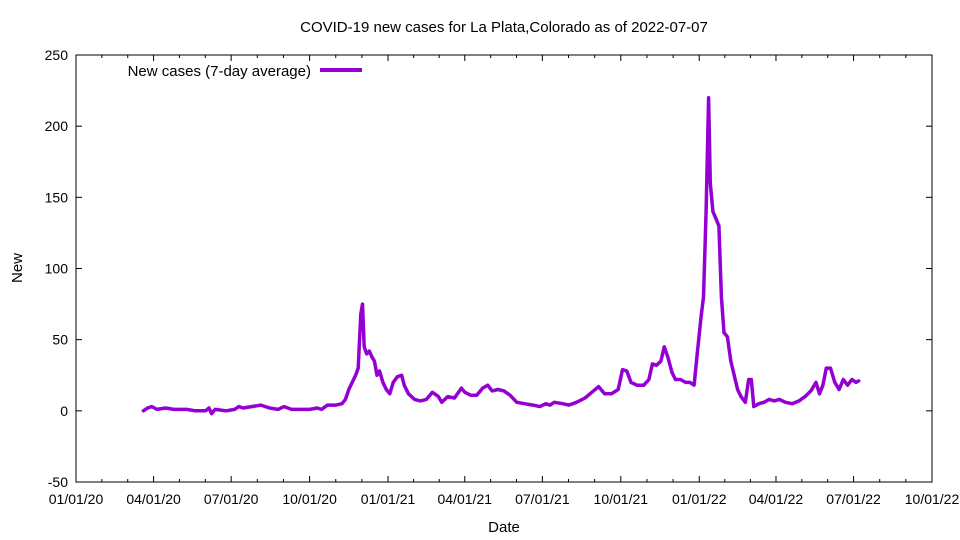 This screenshot has height=540, width=960. Describe the element at coordinates (57, 126) in the screenshot. I see `y-tick-label: 200` at that location.